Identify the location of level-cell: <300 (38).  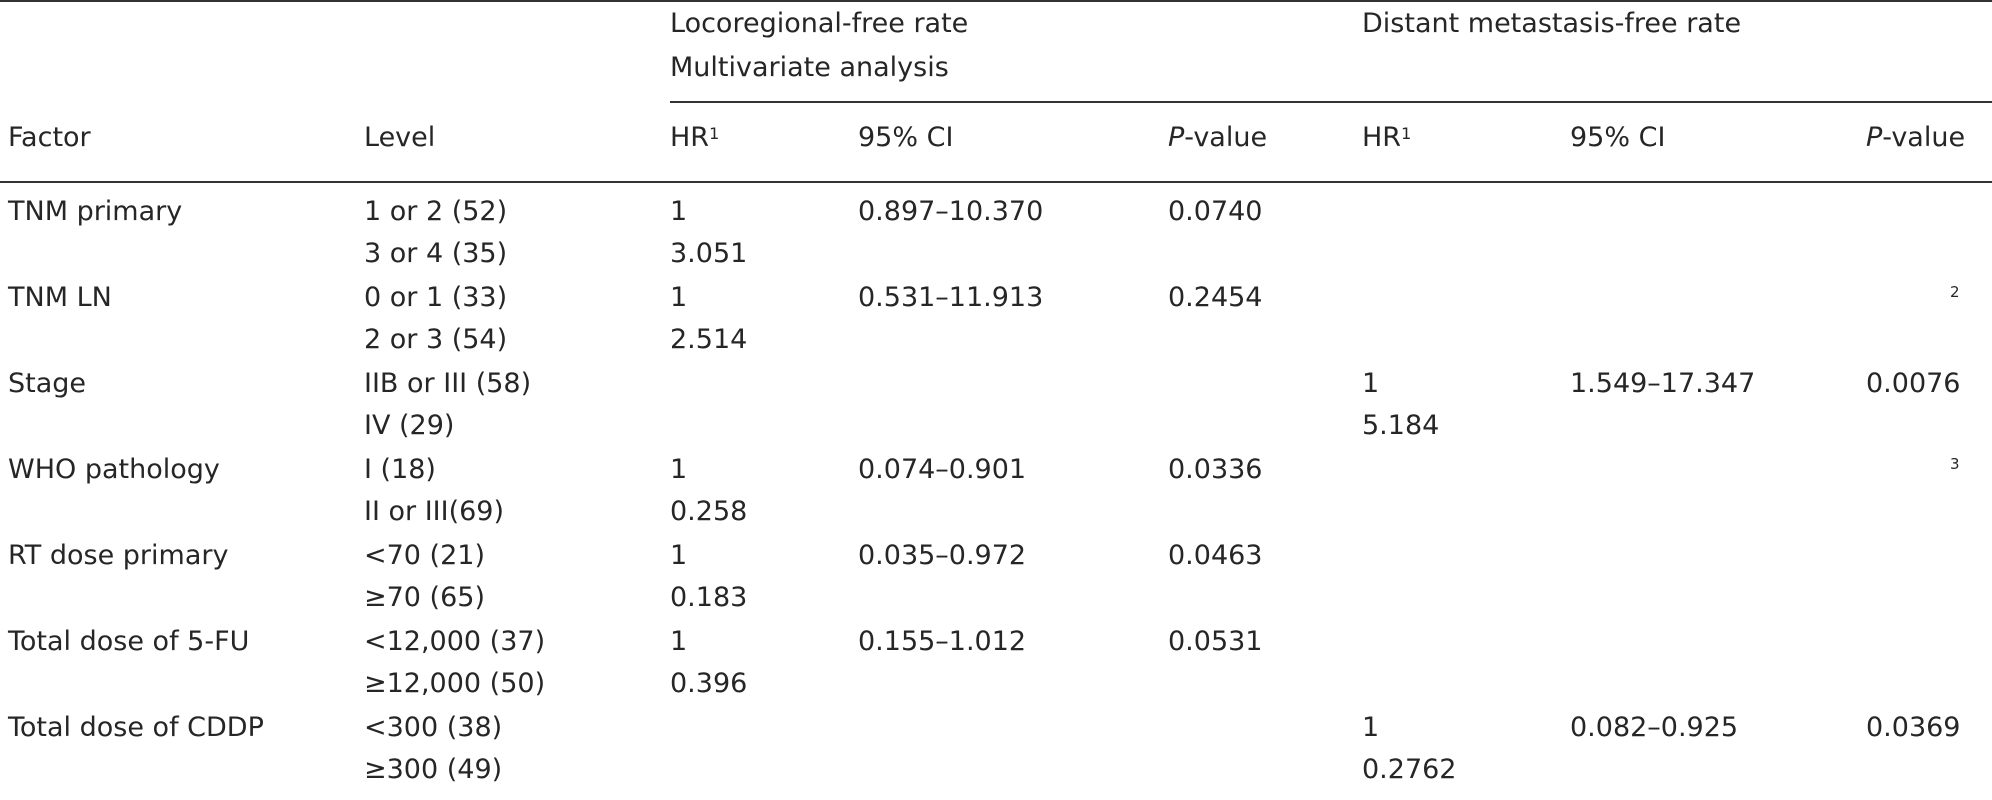
(433, 727).